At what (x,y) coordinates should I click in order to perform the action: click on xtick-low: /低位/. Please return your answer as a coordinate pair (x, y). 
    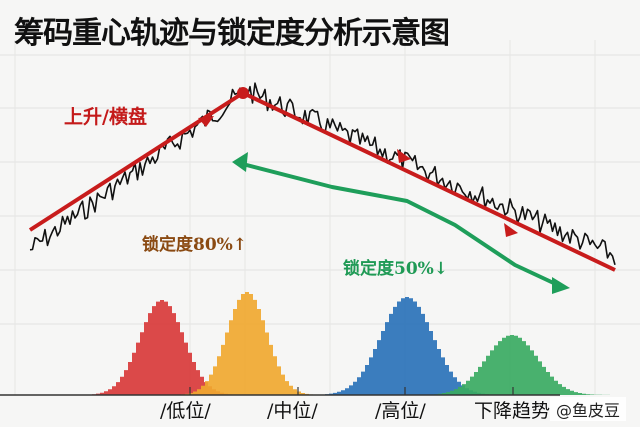
    Looking at the image, I should click on (185, 411).